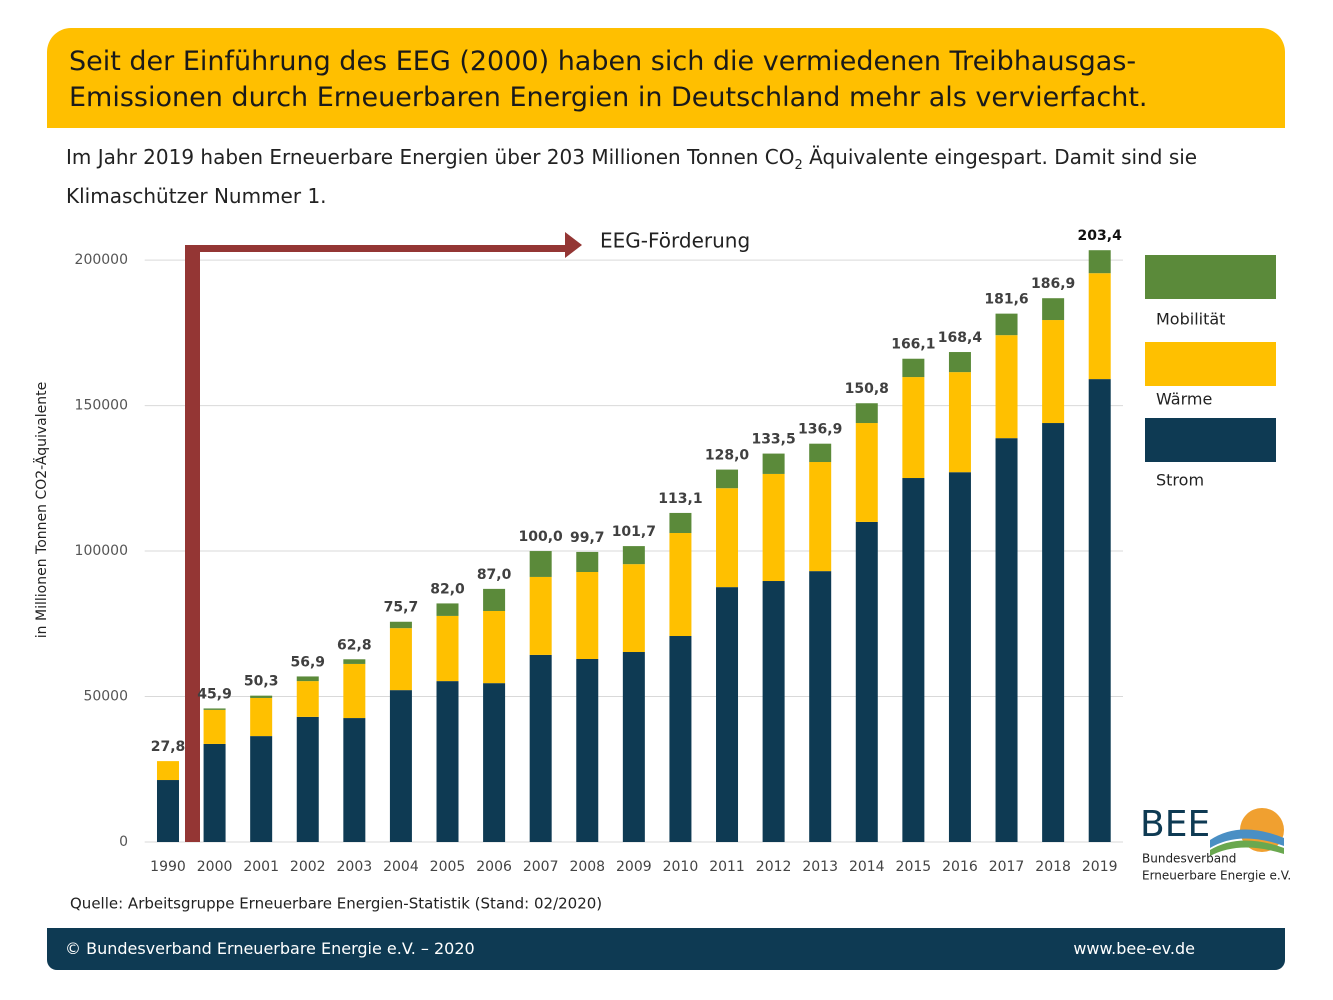 This screenshot has height=1000, width=1333. I want to click on x-tick-label: 2002, so click(308, 867).